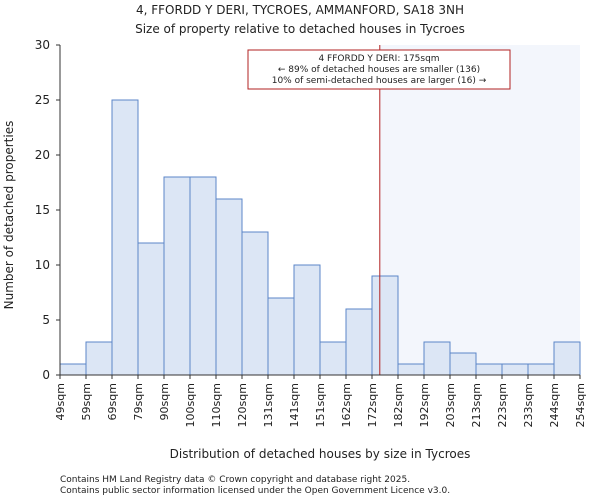 The height and width of the screenshot is (504, 600). What do you see at coordinates (203, 276) in the screenshot?
I see `bar-100sqm` at bounding box center [203, 276].